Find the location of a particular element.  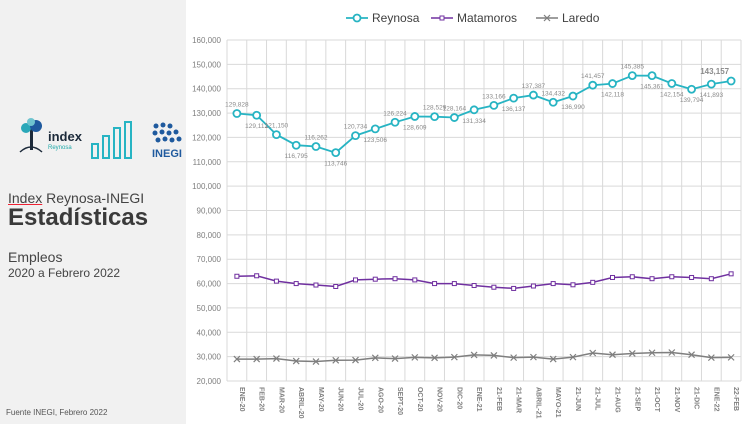

data-label: 131,334 is located at coordinates (474, 121).